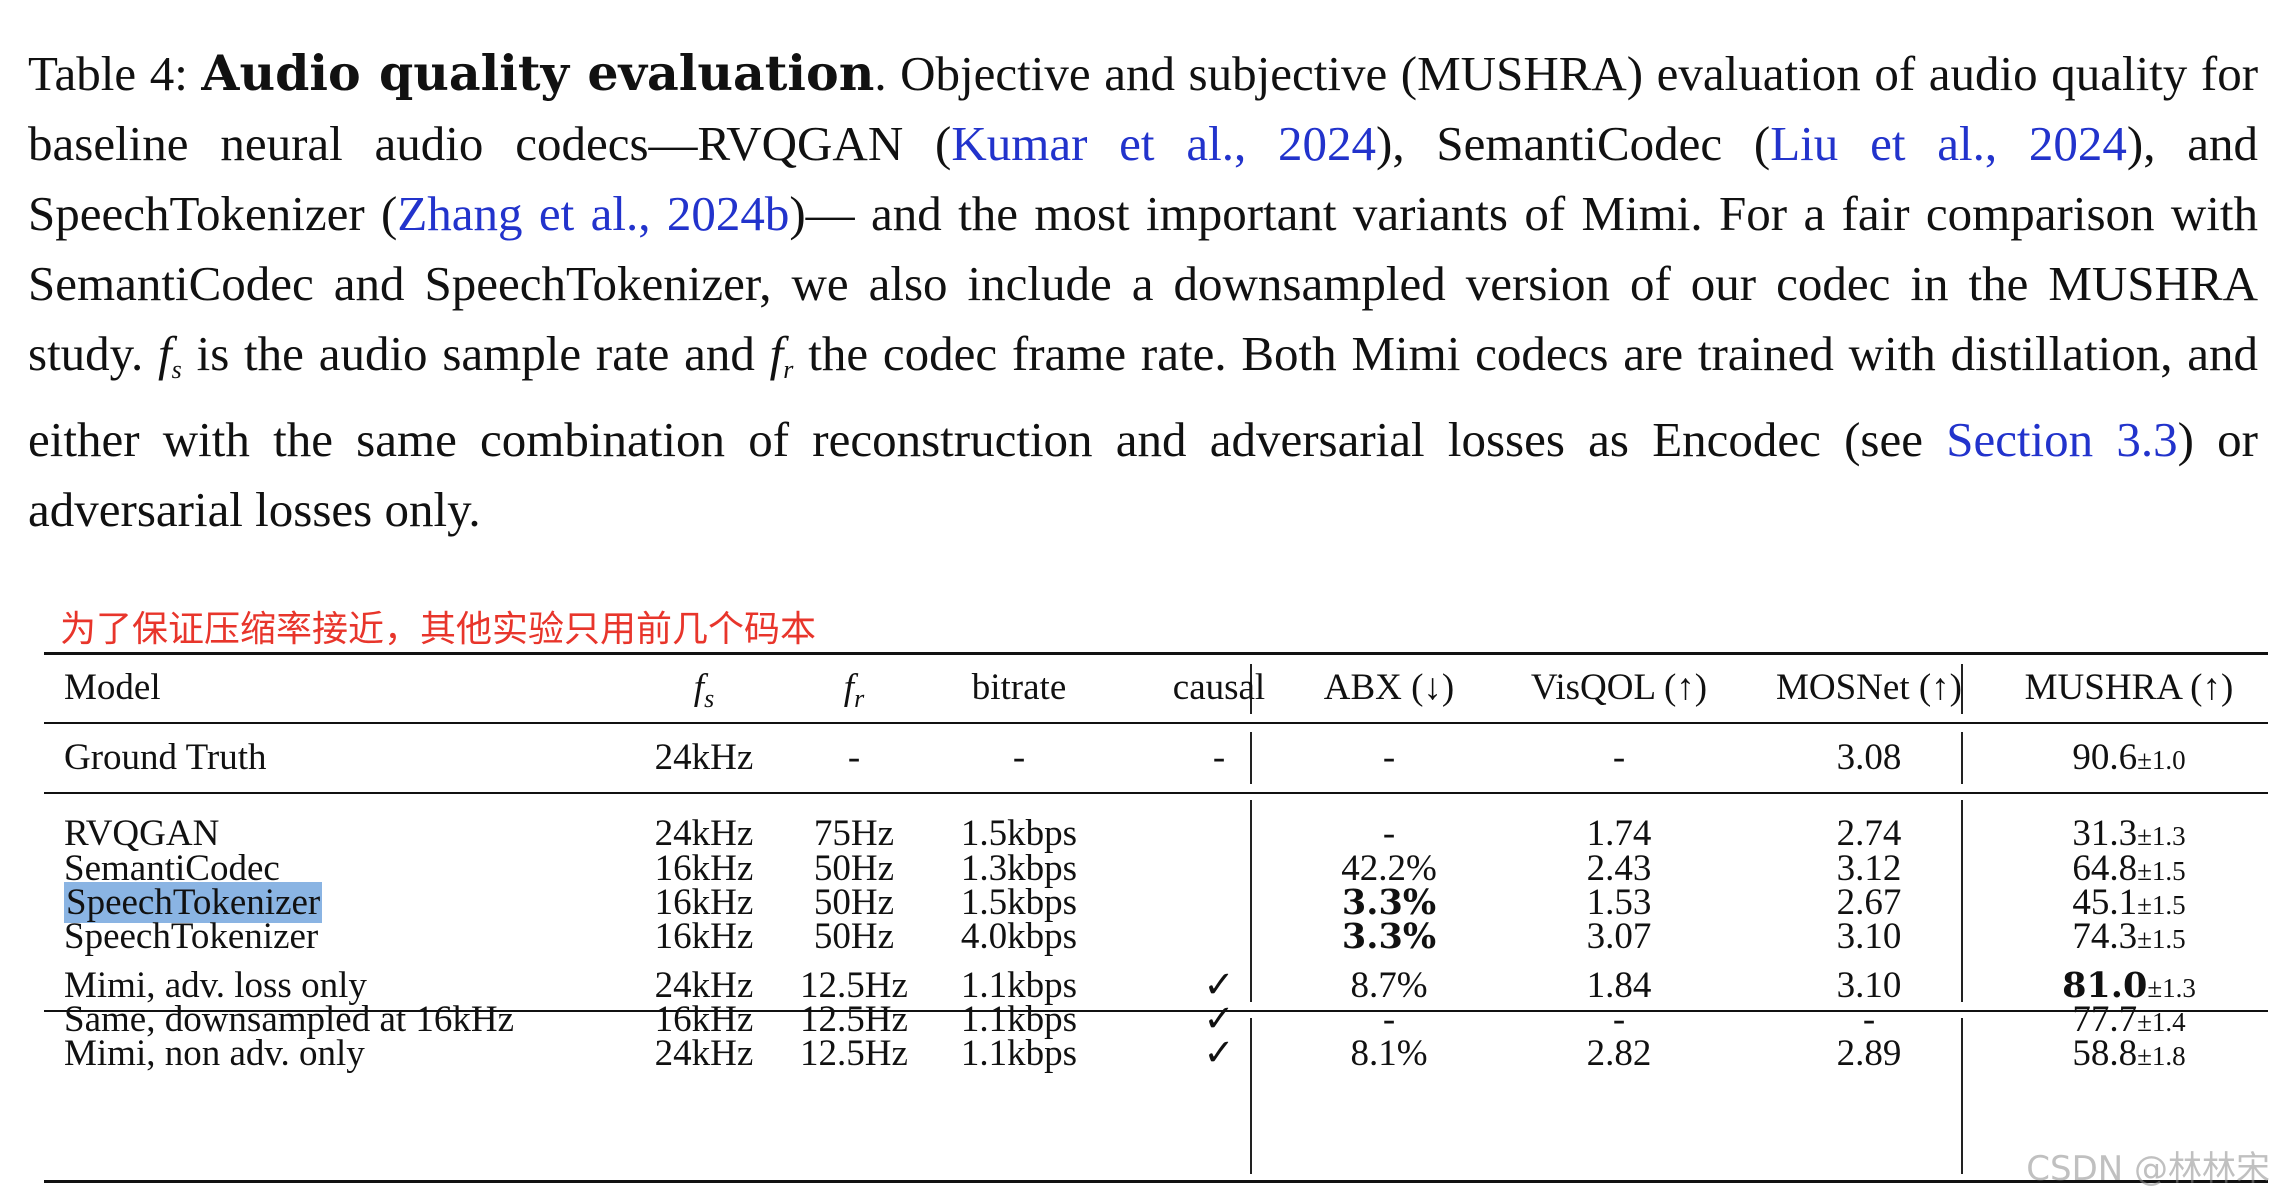  What do you see at coordinates (2148, 1169) in the screenshot?
I see `watermark: CSDN @林林宋` at bounding box center [2148, 1169].